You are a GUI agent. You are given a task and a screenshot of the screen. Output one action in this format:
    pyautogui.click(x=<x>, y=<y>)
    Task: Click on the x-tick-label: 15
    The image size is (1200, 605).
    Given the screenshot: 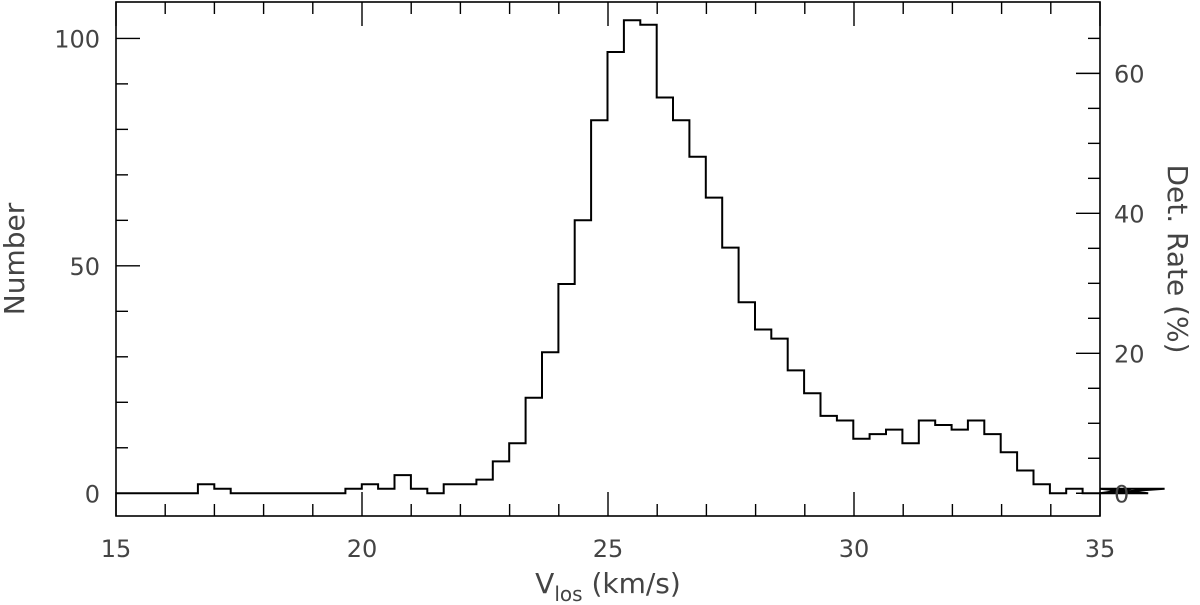 What is the action you would take?
    pyautogui.click(x=116, y=549)
    